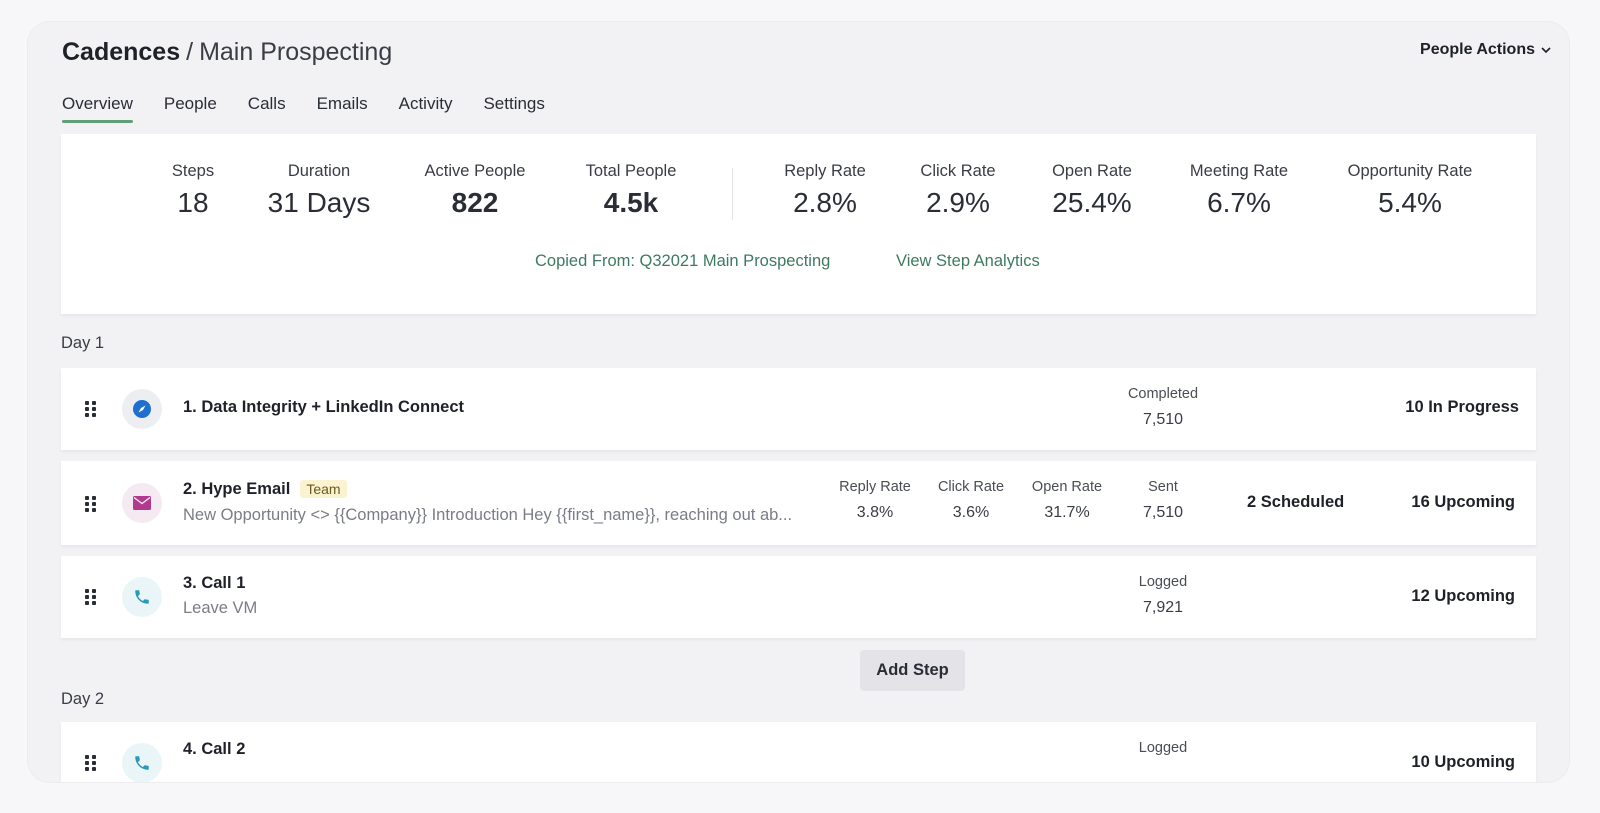 Image resolution: width=1600 pixels, height=813 pixels. Describe the element at coordinates (266, 103) in the screenshot. I see `tab-calls: Calls` at that location.